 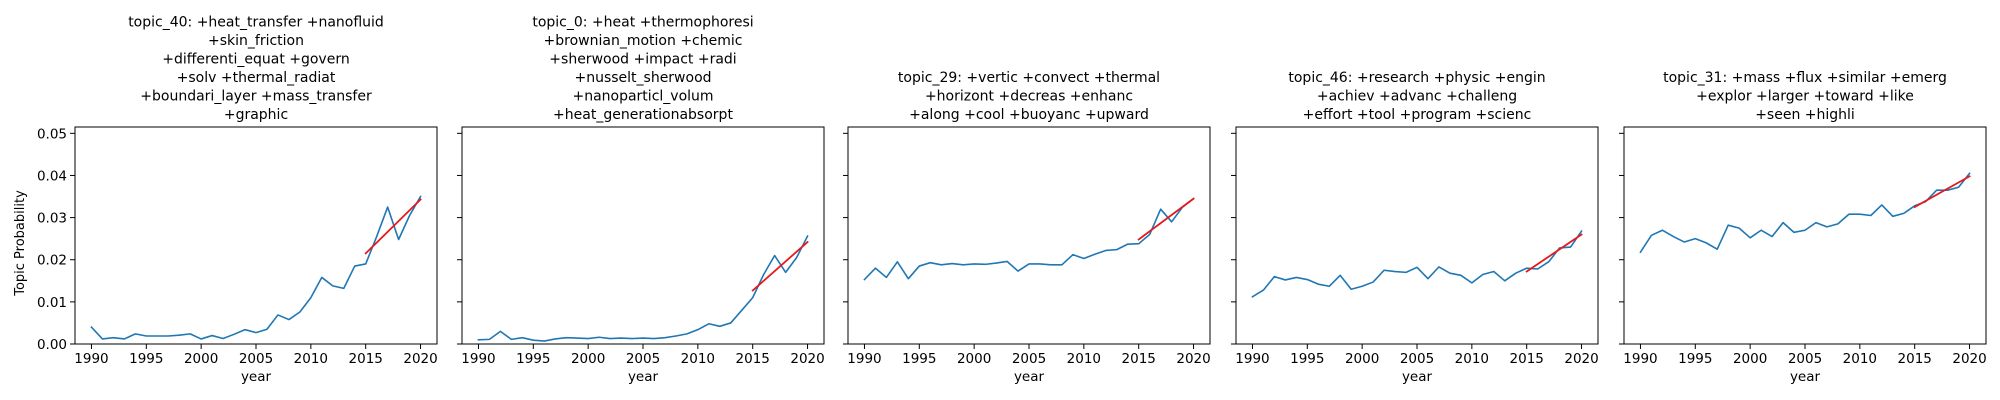 I want to click on chart-title-line: topic_31: +mass +flux +similar +emerg, so click(x=1805, y=78).